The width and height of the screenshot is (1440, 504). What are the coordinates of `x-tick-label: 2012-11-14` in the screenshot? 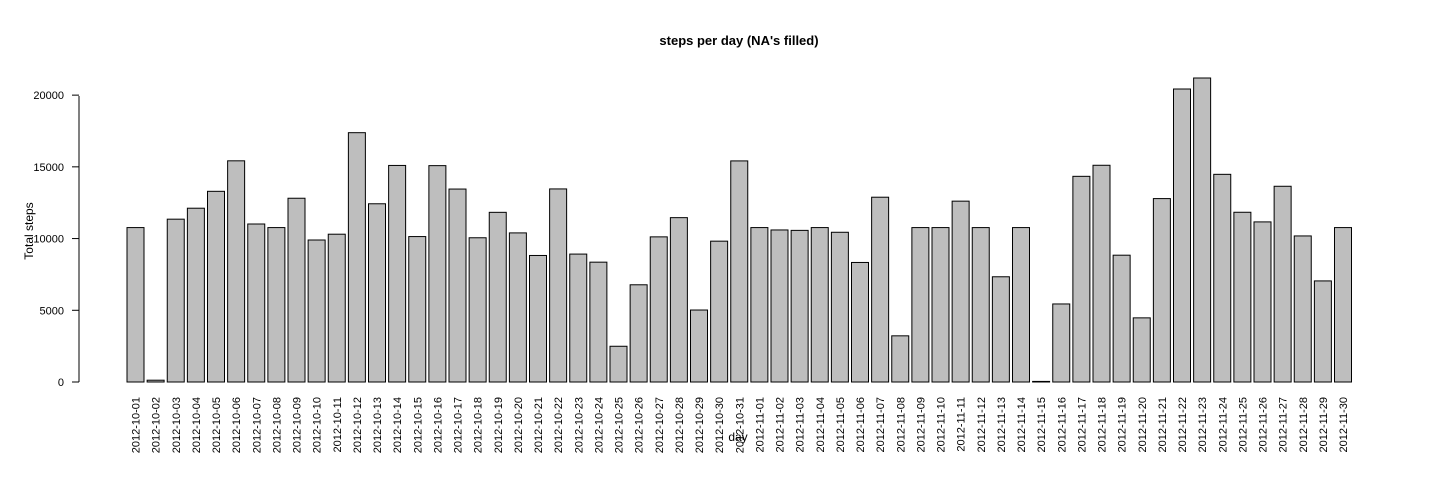 It's located at (1022, 424).